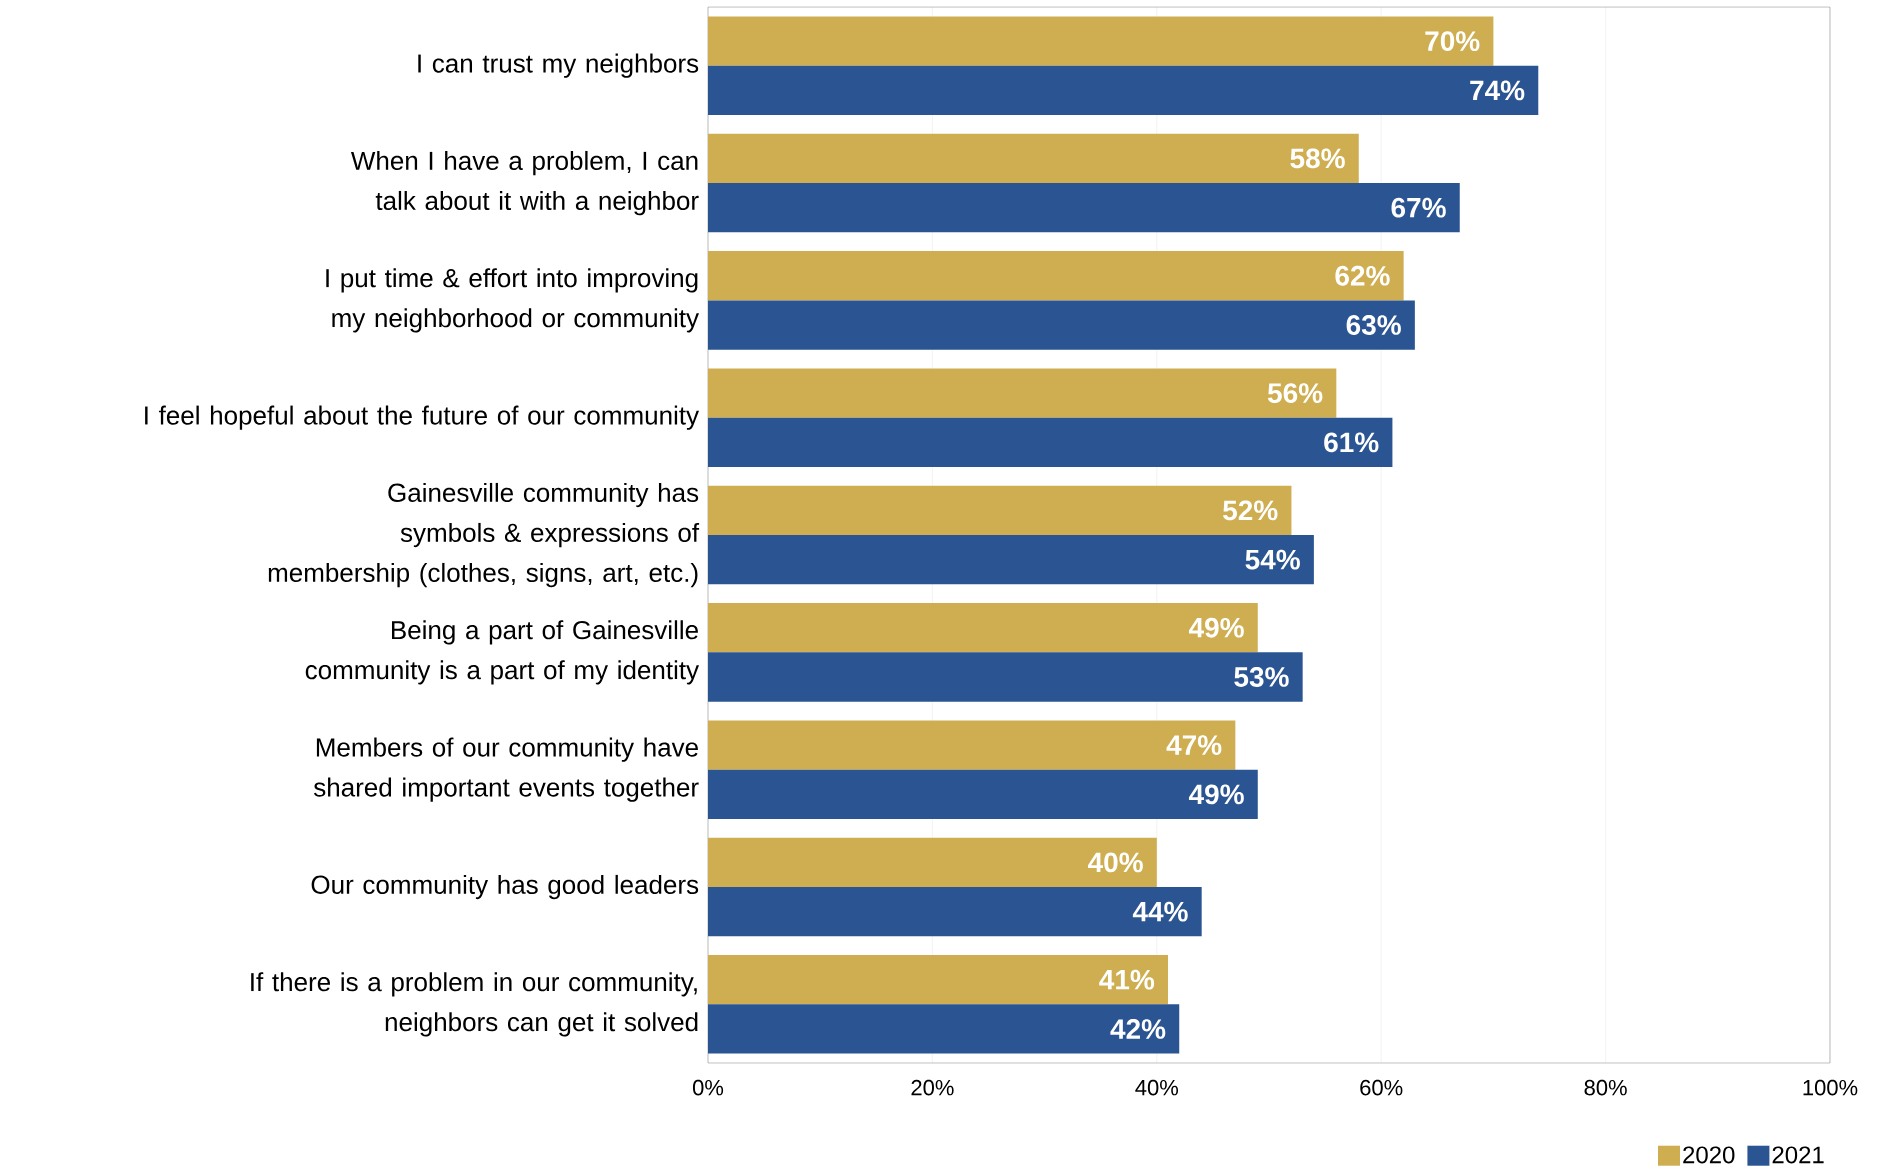  I want to click on data-label: 74%, so click(1497, 90).